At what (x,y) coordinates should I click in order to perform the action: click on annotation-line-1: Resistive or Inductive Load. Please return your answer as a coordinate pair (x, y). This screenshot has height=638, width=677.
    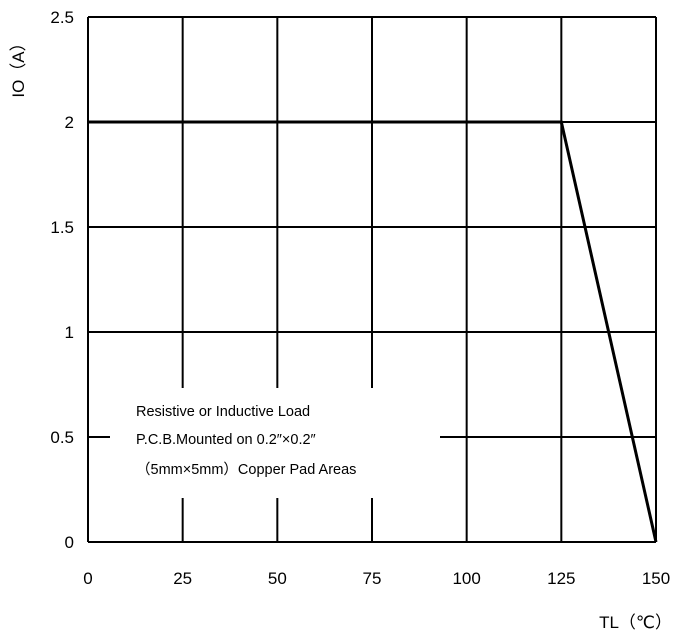
    Looking at the image, I should click on (223, 412).